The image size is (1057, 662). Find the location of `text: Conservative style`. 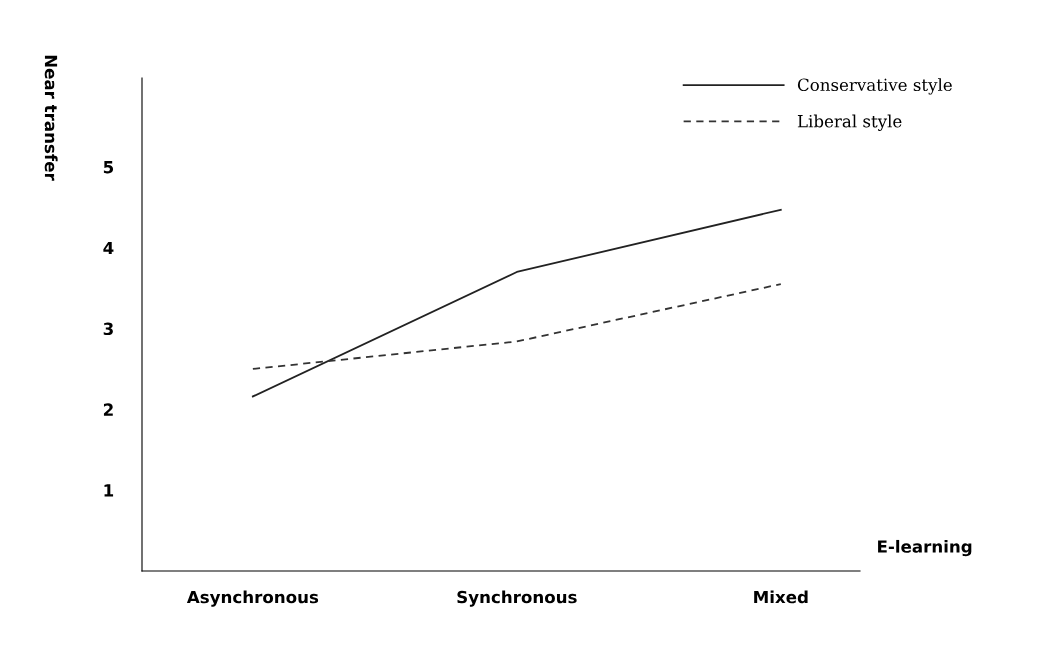

text: Conservative style is located at coordinates (874, 86).